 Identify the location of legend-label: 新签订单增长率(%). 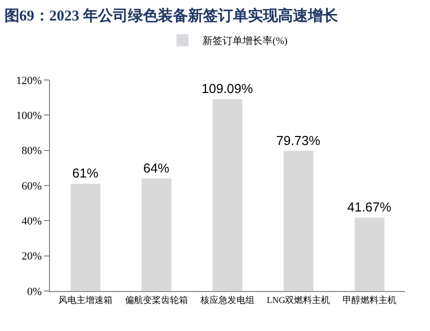
(245, 41).